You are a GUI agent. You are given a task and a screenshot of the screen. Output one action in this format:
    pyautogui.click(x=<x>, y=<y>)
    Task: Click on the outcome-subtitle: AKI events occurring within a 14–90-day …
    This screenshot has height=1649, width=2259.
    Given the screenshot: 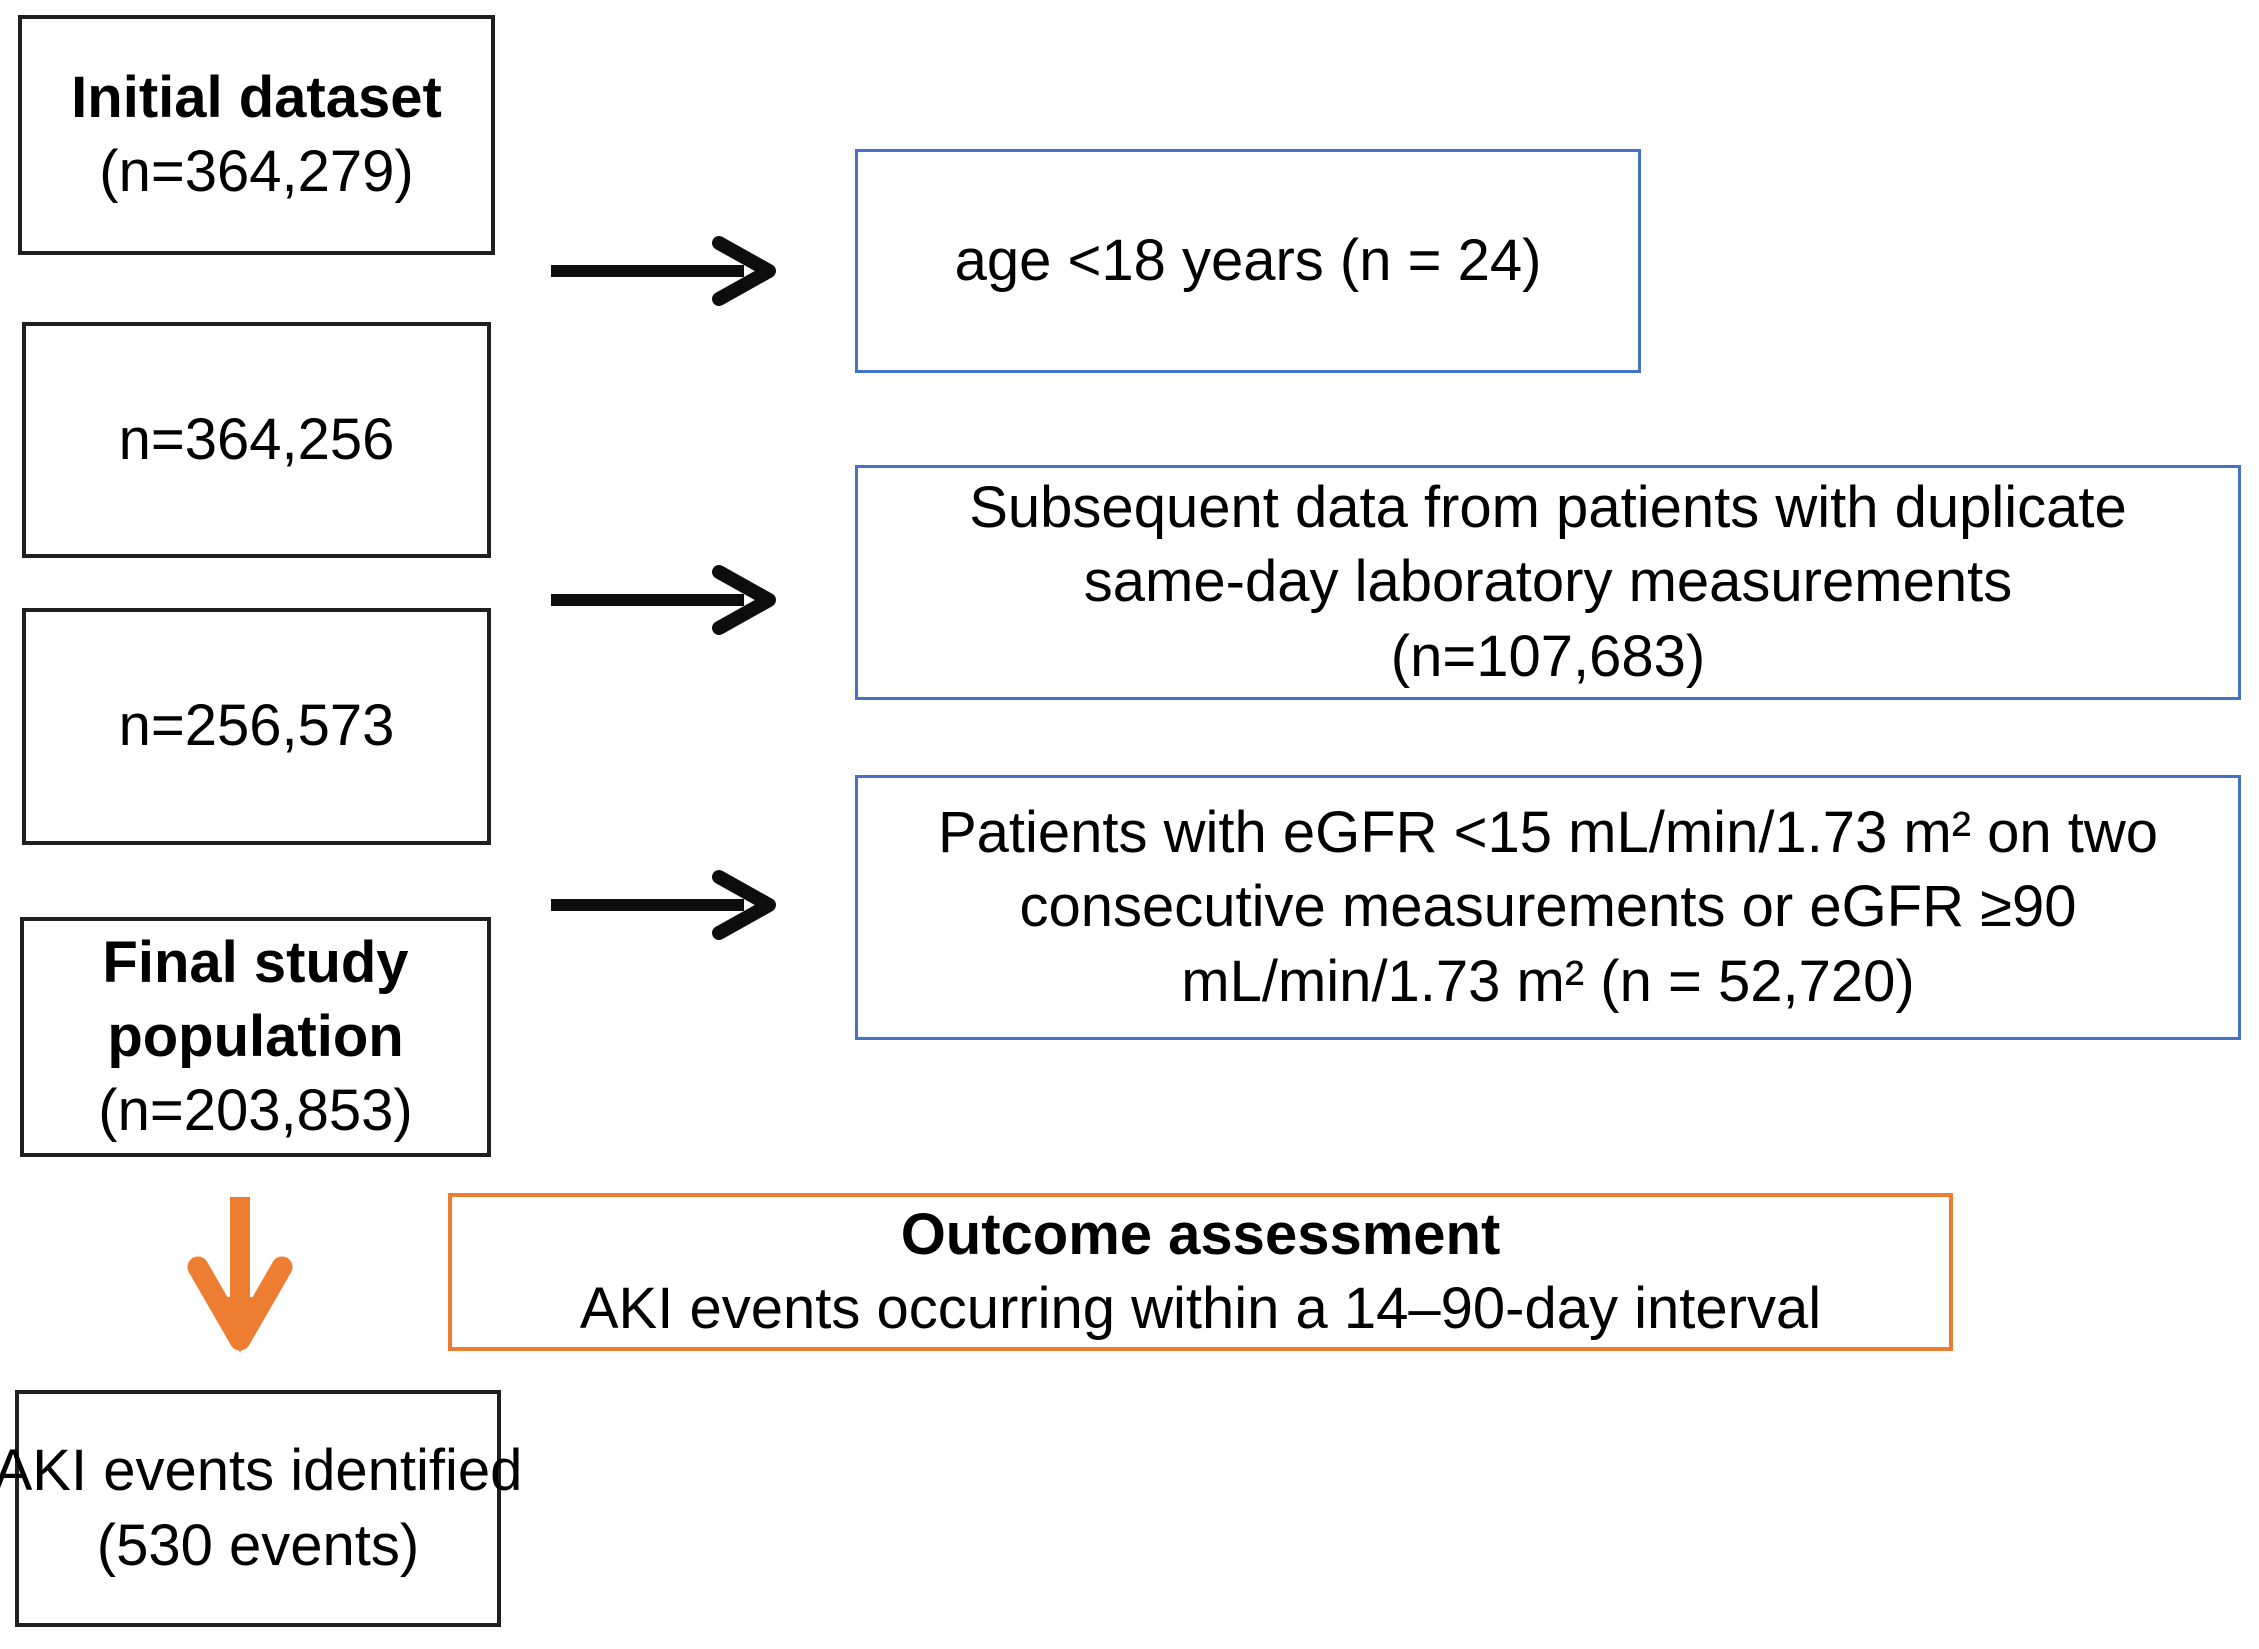 What is the action you would take?
    pyautogui.click(x=1200, y=1308)
    